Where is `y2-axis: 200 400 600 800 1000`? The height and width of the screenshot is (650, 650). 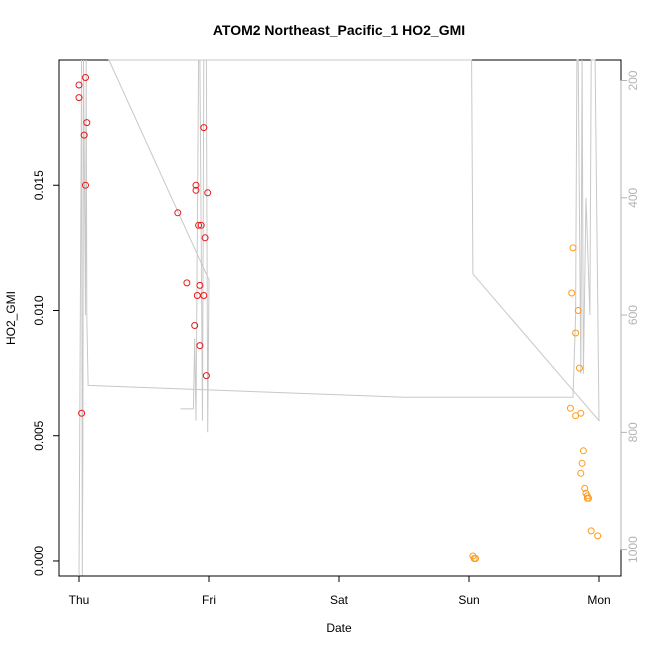
y2-axis: 200 400 600 800 1000 is located at coordinates (630, 316).